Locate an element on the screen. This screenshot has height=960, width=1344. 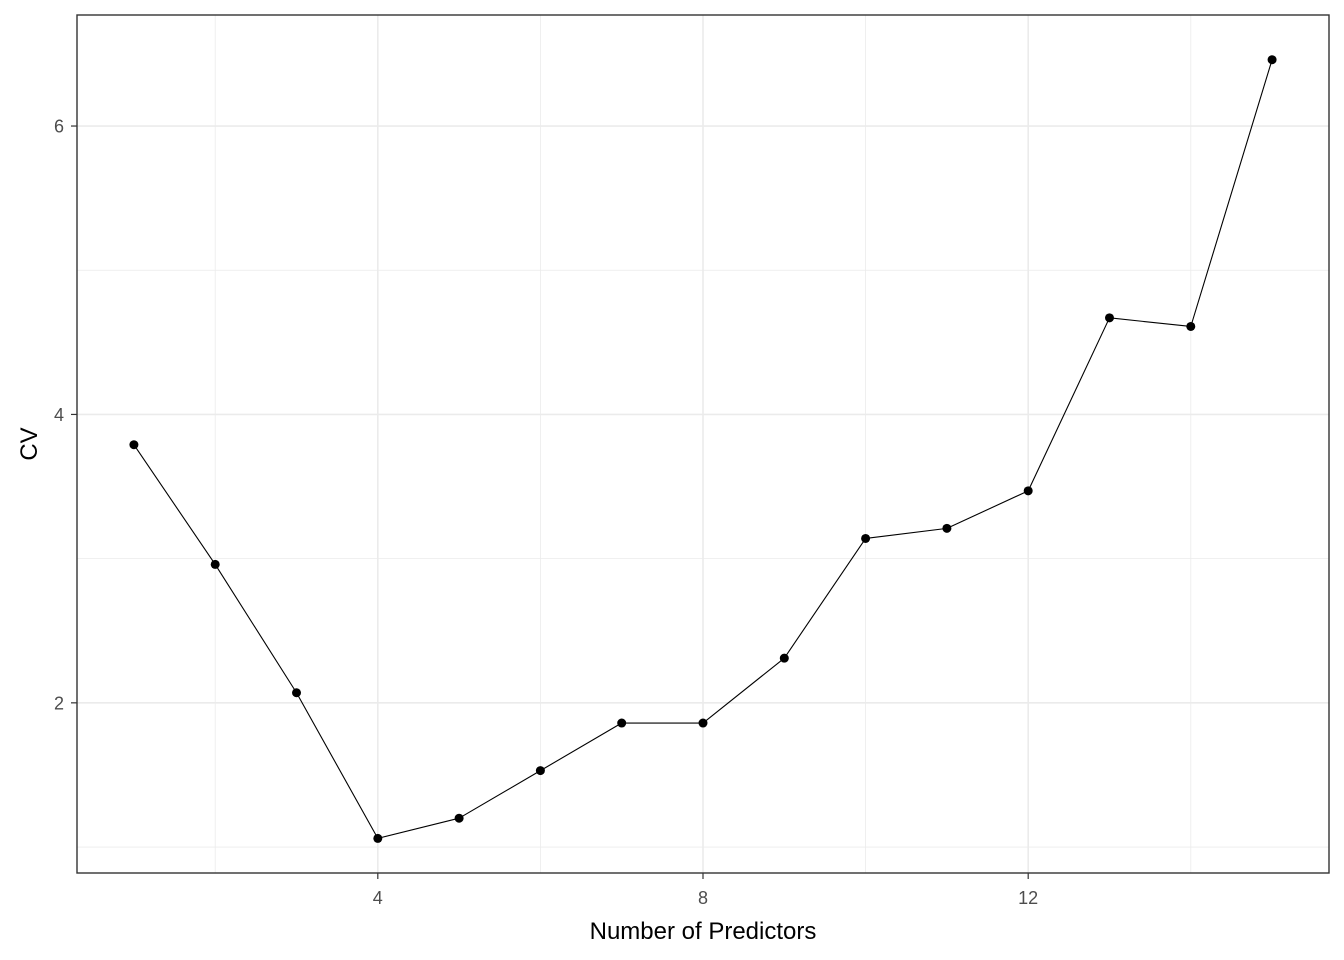
x-tick-label: 8 is located at coordinates (703, 898).